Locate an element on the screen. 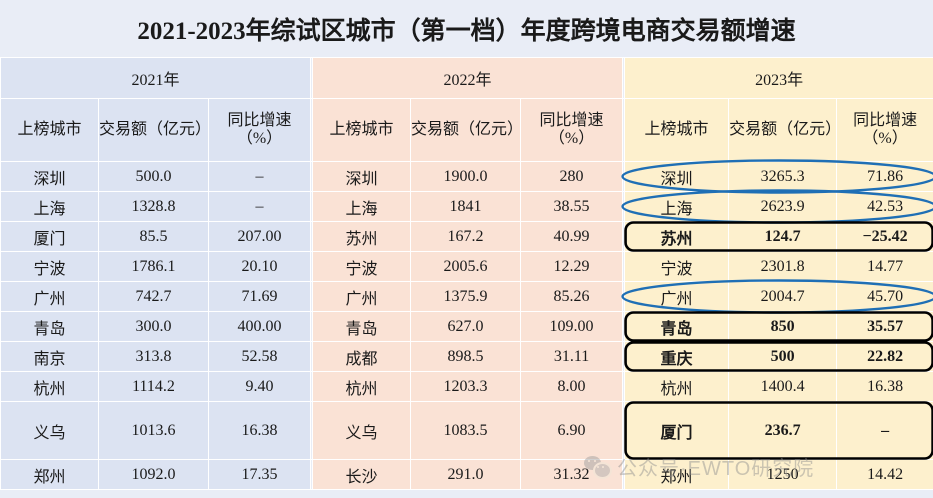  cell-2021-amount: 1114.2 is located at coordinates (153, 386).